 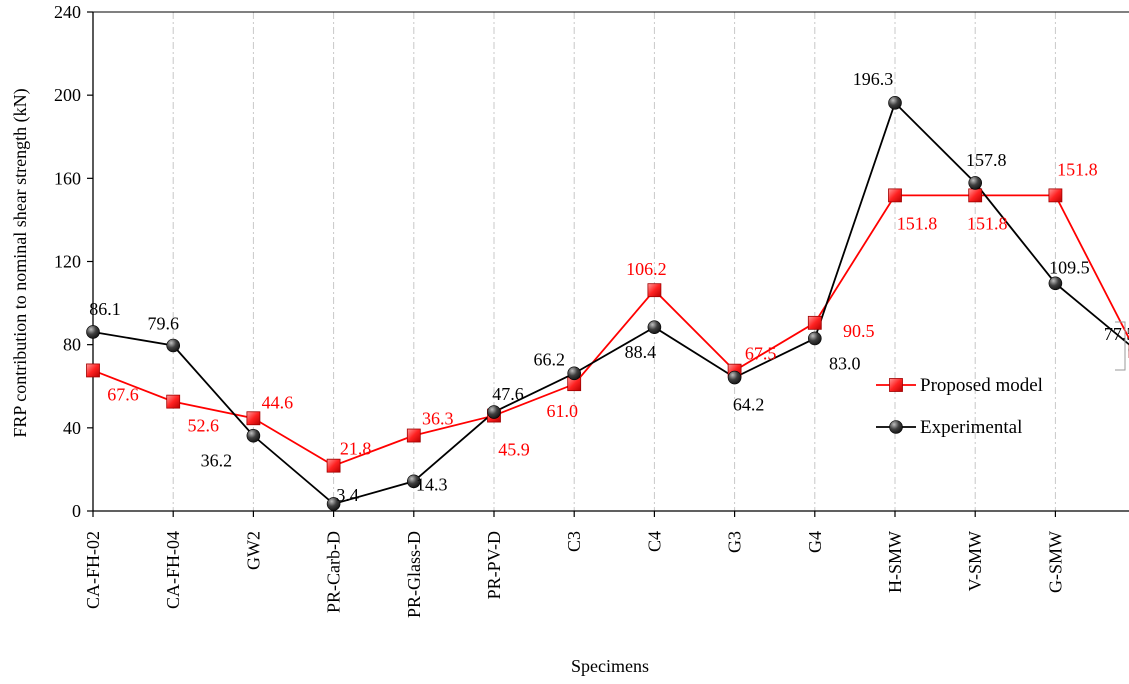 I want to click on legend-marker-experimental, so click(x=896, y=427).